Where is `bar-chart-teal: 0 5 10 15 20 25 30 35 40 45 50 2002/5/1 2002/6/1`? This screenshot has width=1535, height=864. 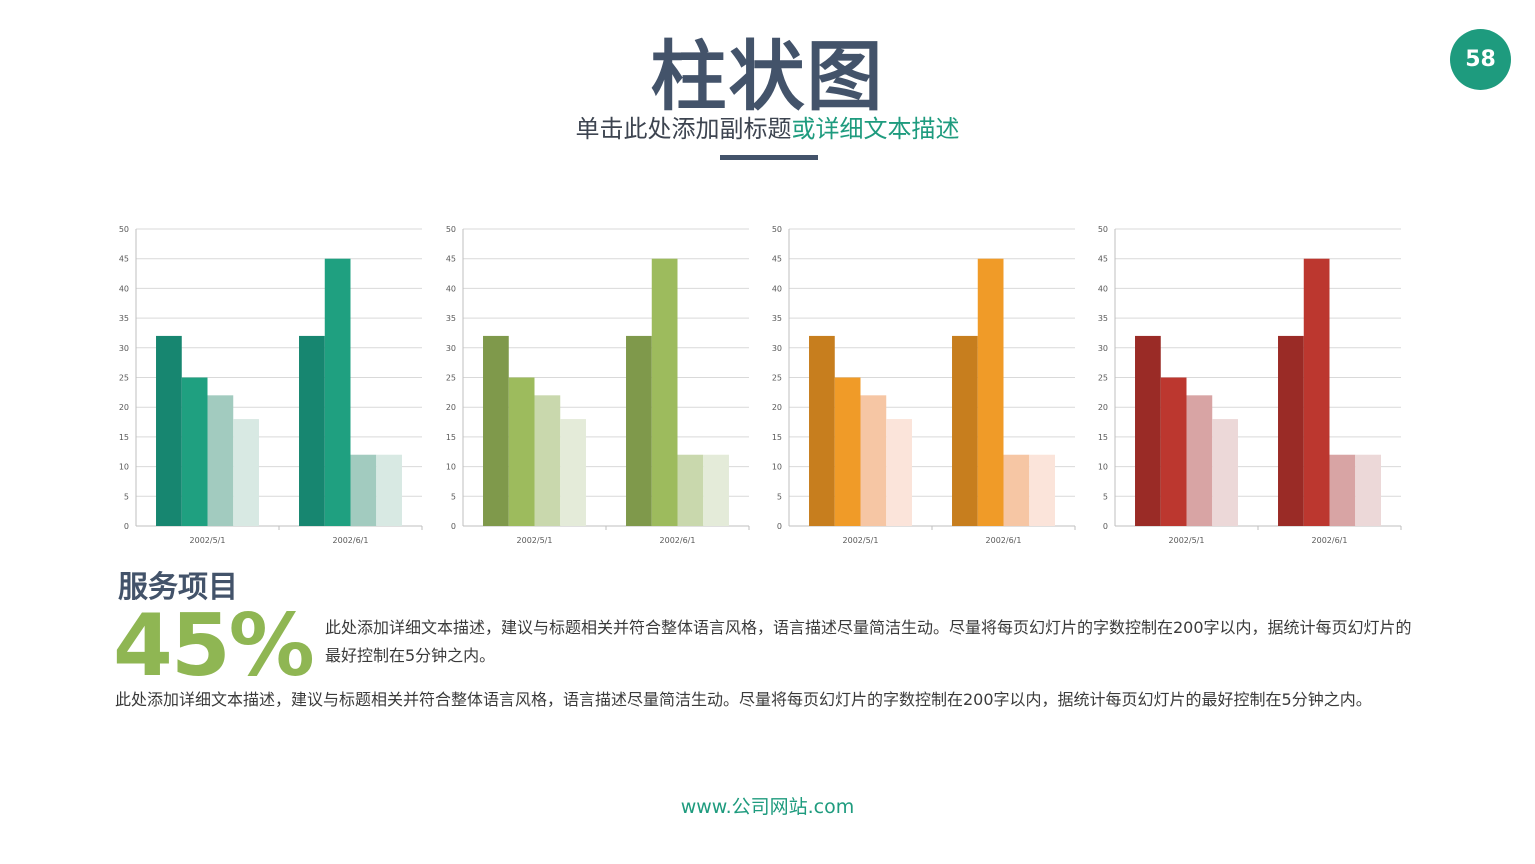 bar-chart-teal: 0 5 10 15 20 25 30 35 40 45 50 2002/5/1 2002/6/1 is located at coordinates (267, 387).